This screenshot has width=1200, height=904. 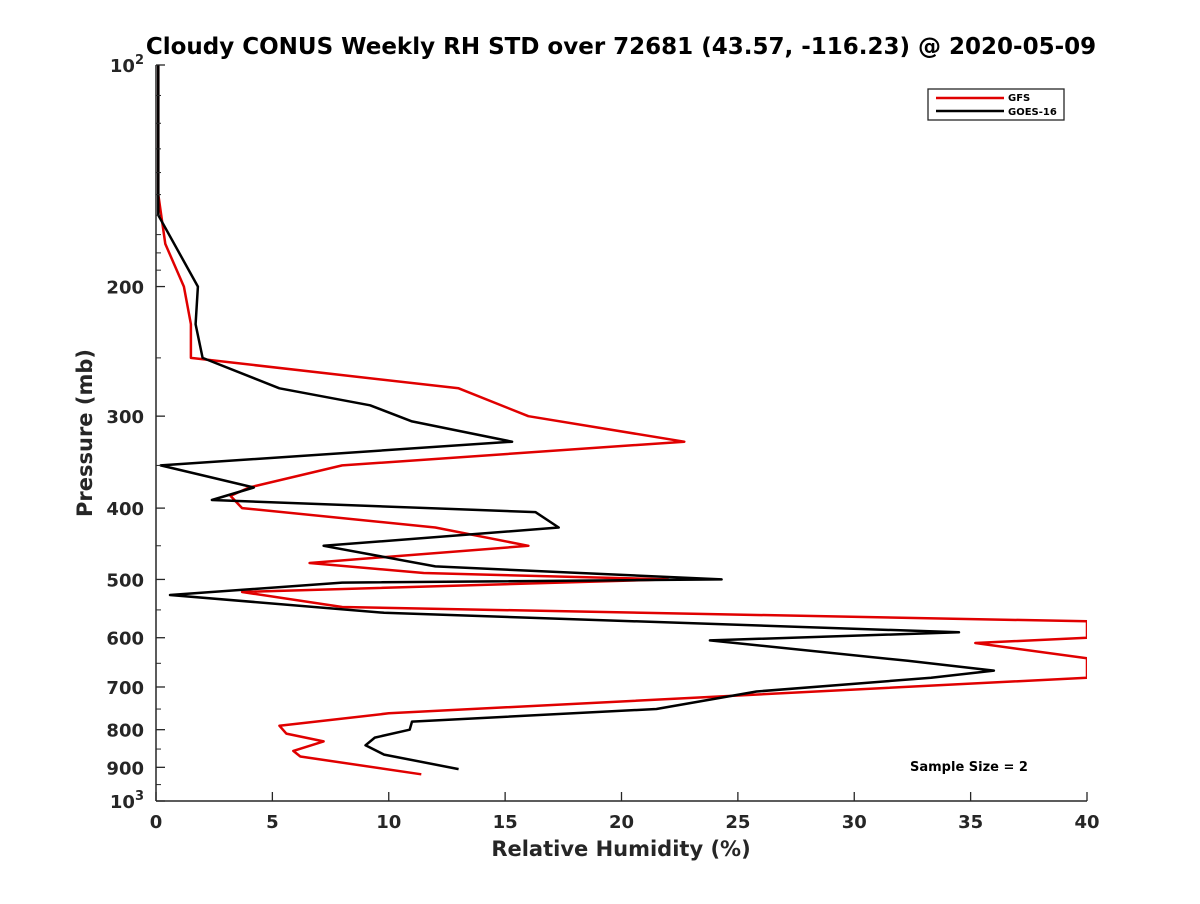 I want to click on legend-label-goes-16: GOES-16, so click(x=1032, y=112).